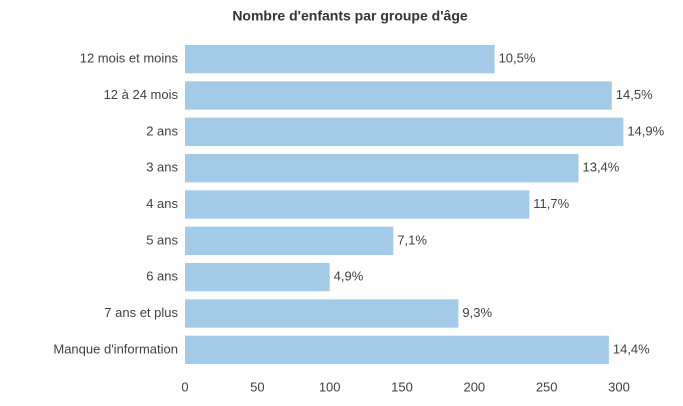  What do you see at coordinates (477, 312) in the screenshot?
I see `data-label: 9,3%` at bounding box center [477, 312].